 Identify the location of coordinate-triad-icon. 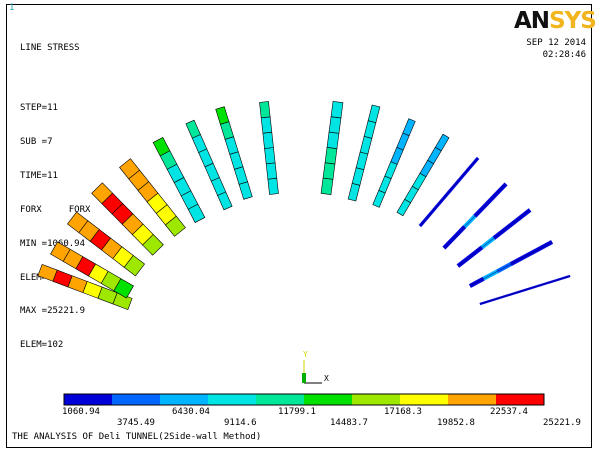
(312, 372).